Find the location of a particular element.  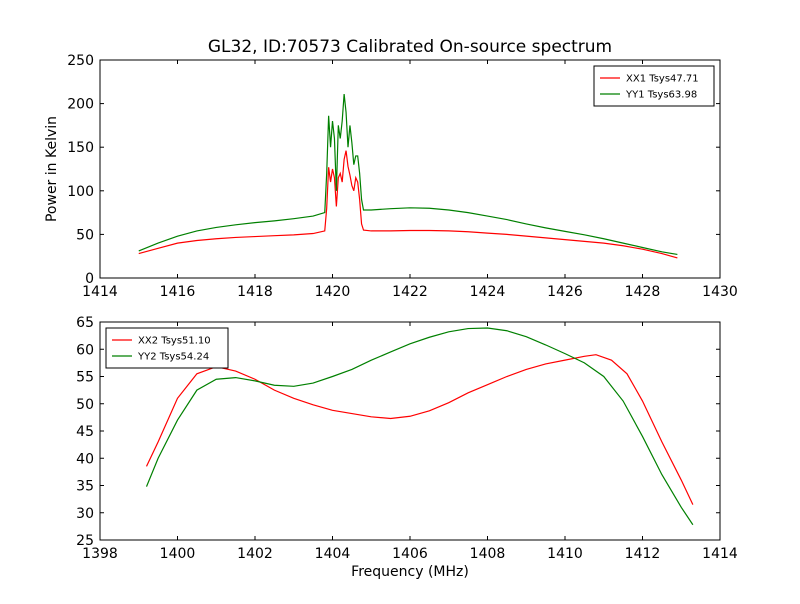

x-tick-label: 1400 is located at coordinates (178, 554).